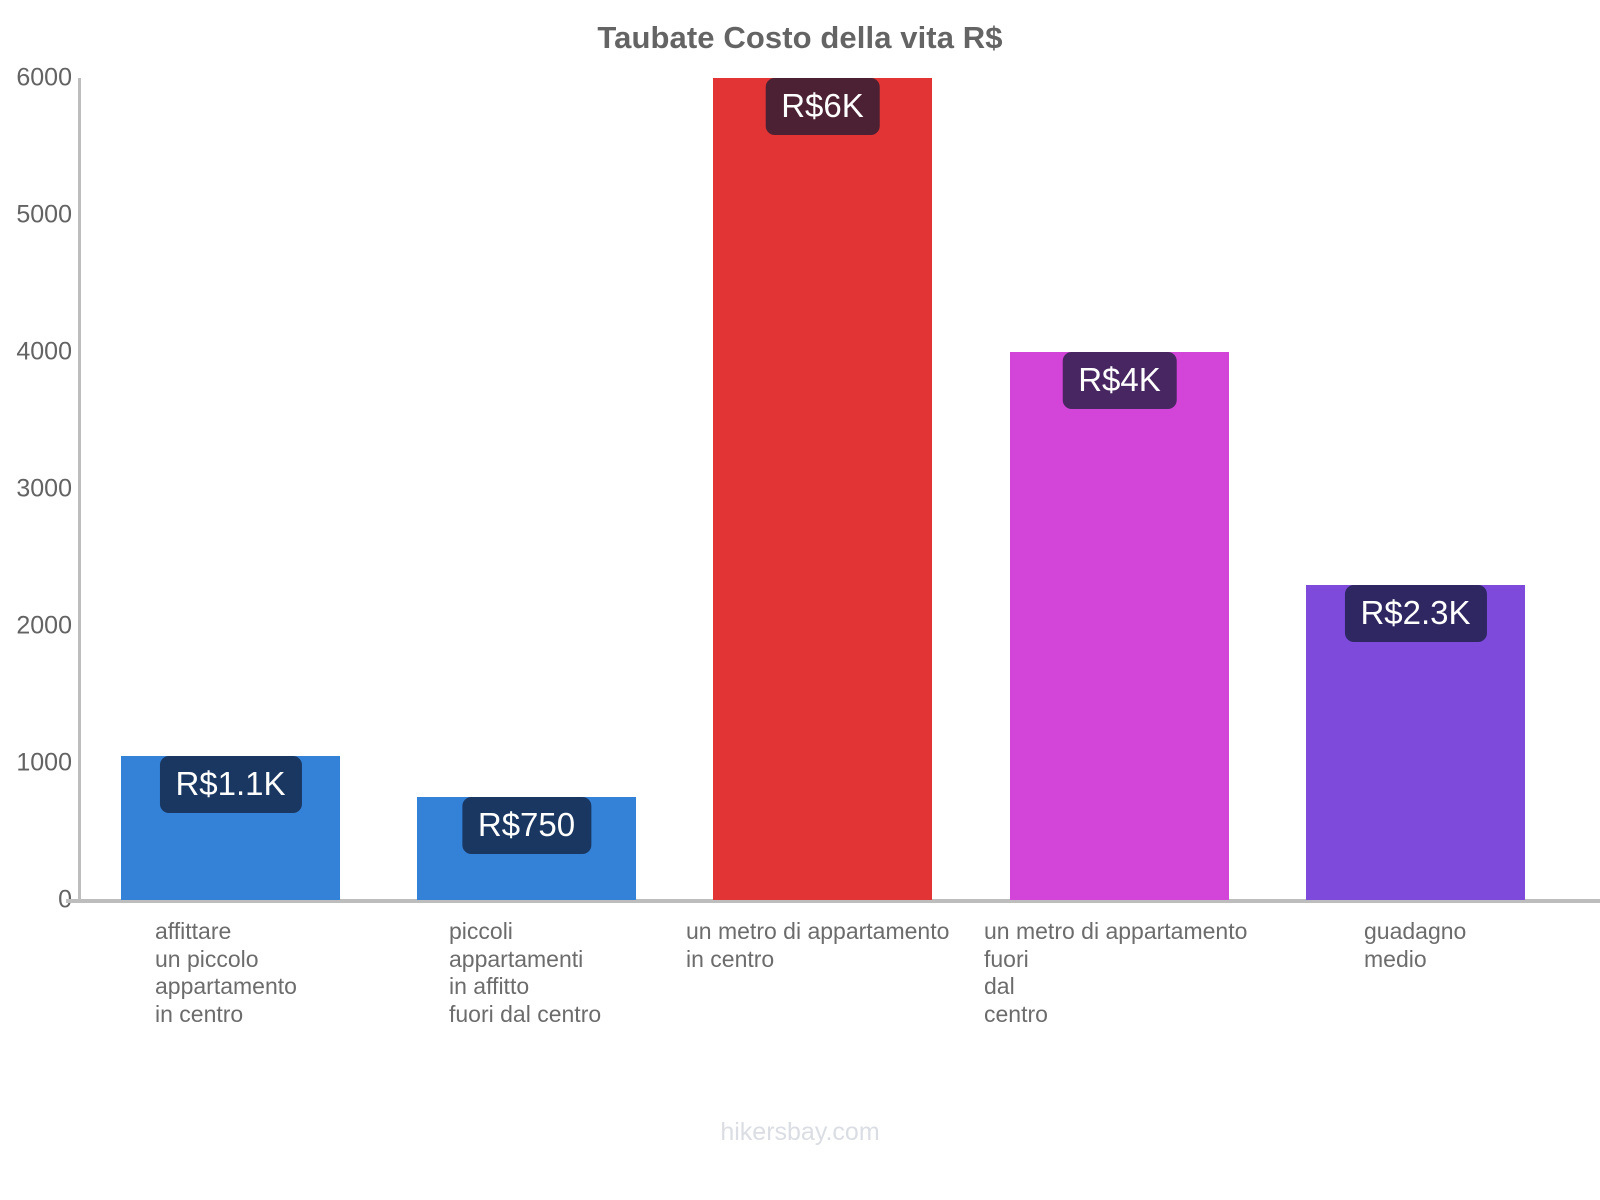 The image size is (1600, 1200). What do you see at coordinates (44, 214) in the screenshot?
I see `y-axis-tick-label: 5000` at bounding box center [44, 214].